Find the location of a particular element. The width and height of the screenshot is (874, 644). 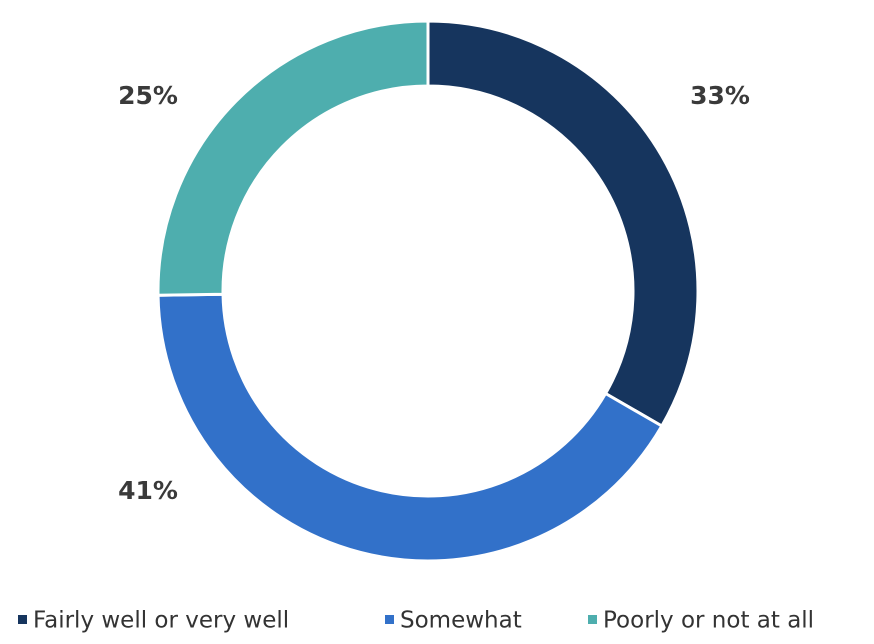

legend-label: Somewhat is located at coordinates (461, 621).